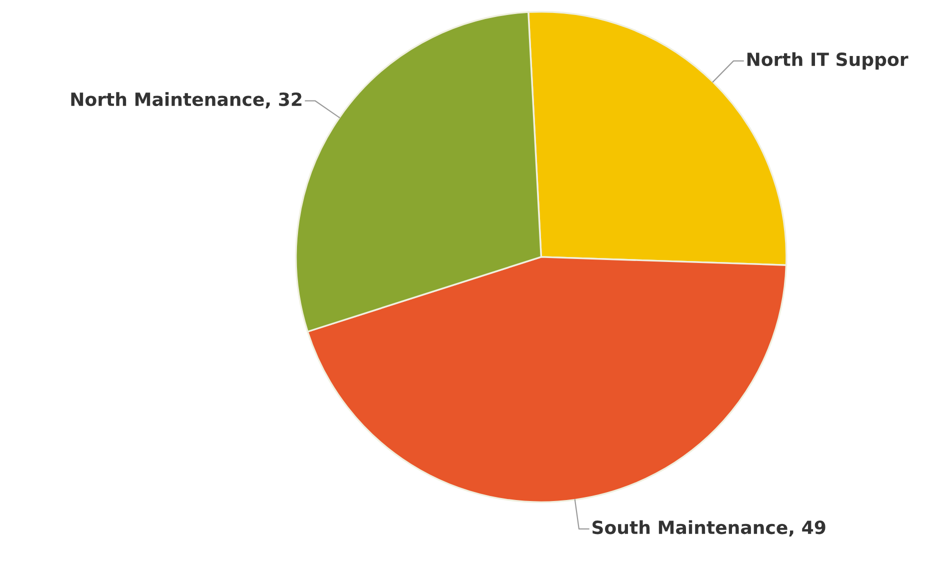 Image resolution: width=942 pixels, height=571 pixels. Describe the element at coordinates (827, 61) in the screenshot. I see `slice-label: North IT Suppor` at that location.